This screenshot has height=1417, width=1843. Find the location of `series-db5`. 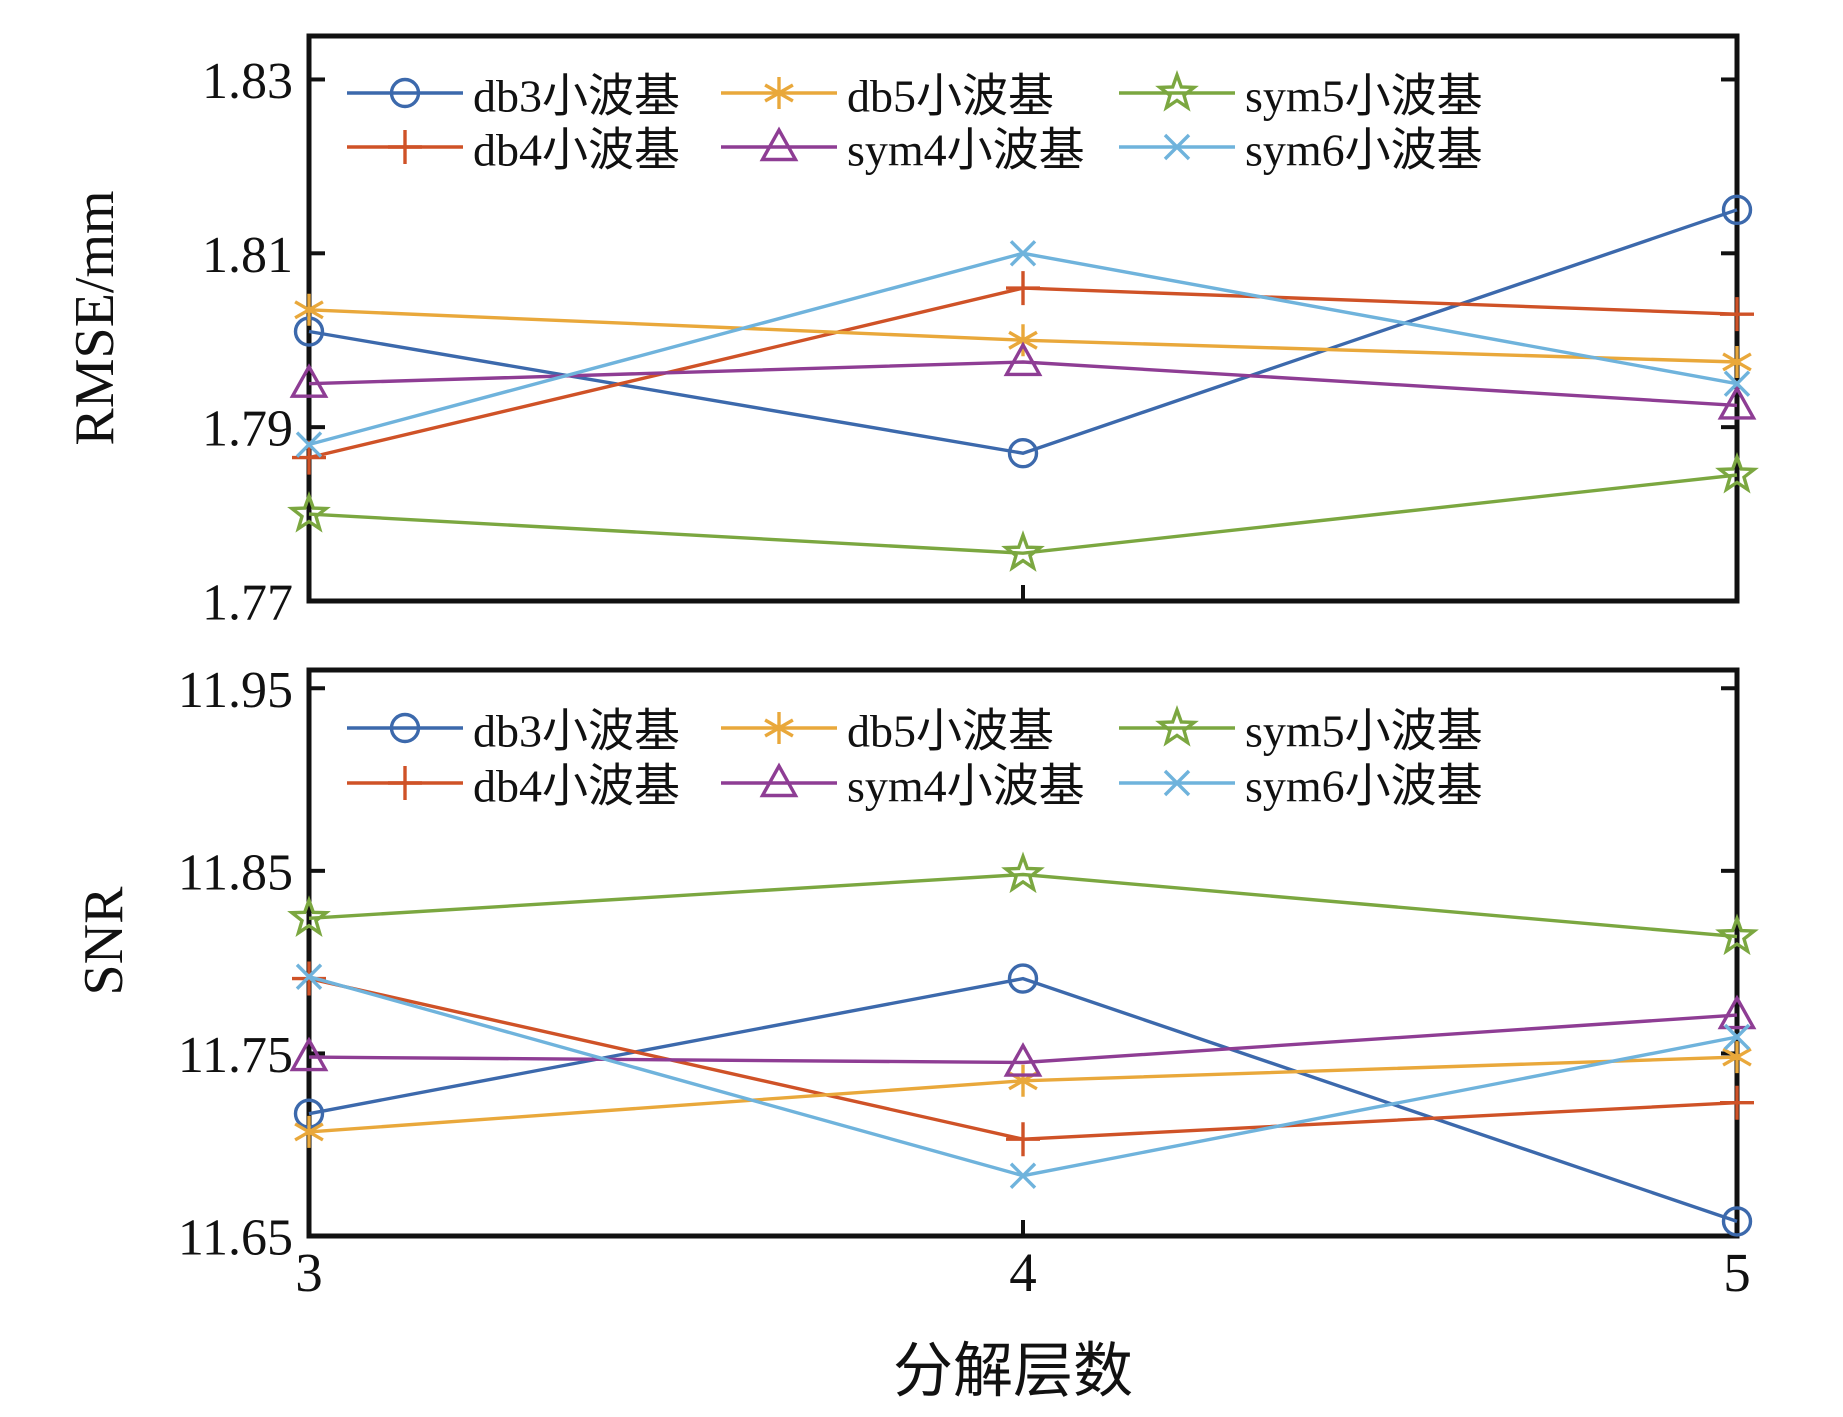

series-db5 is located at coordinates (1023, 335).